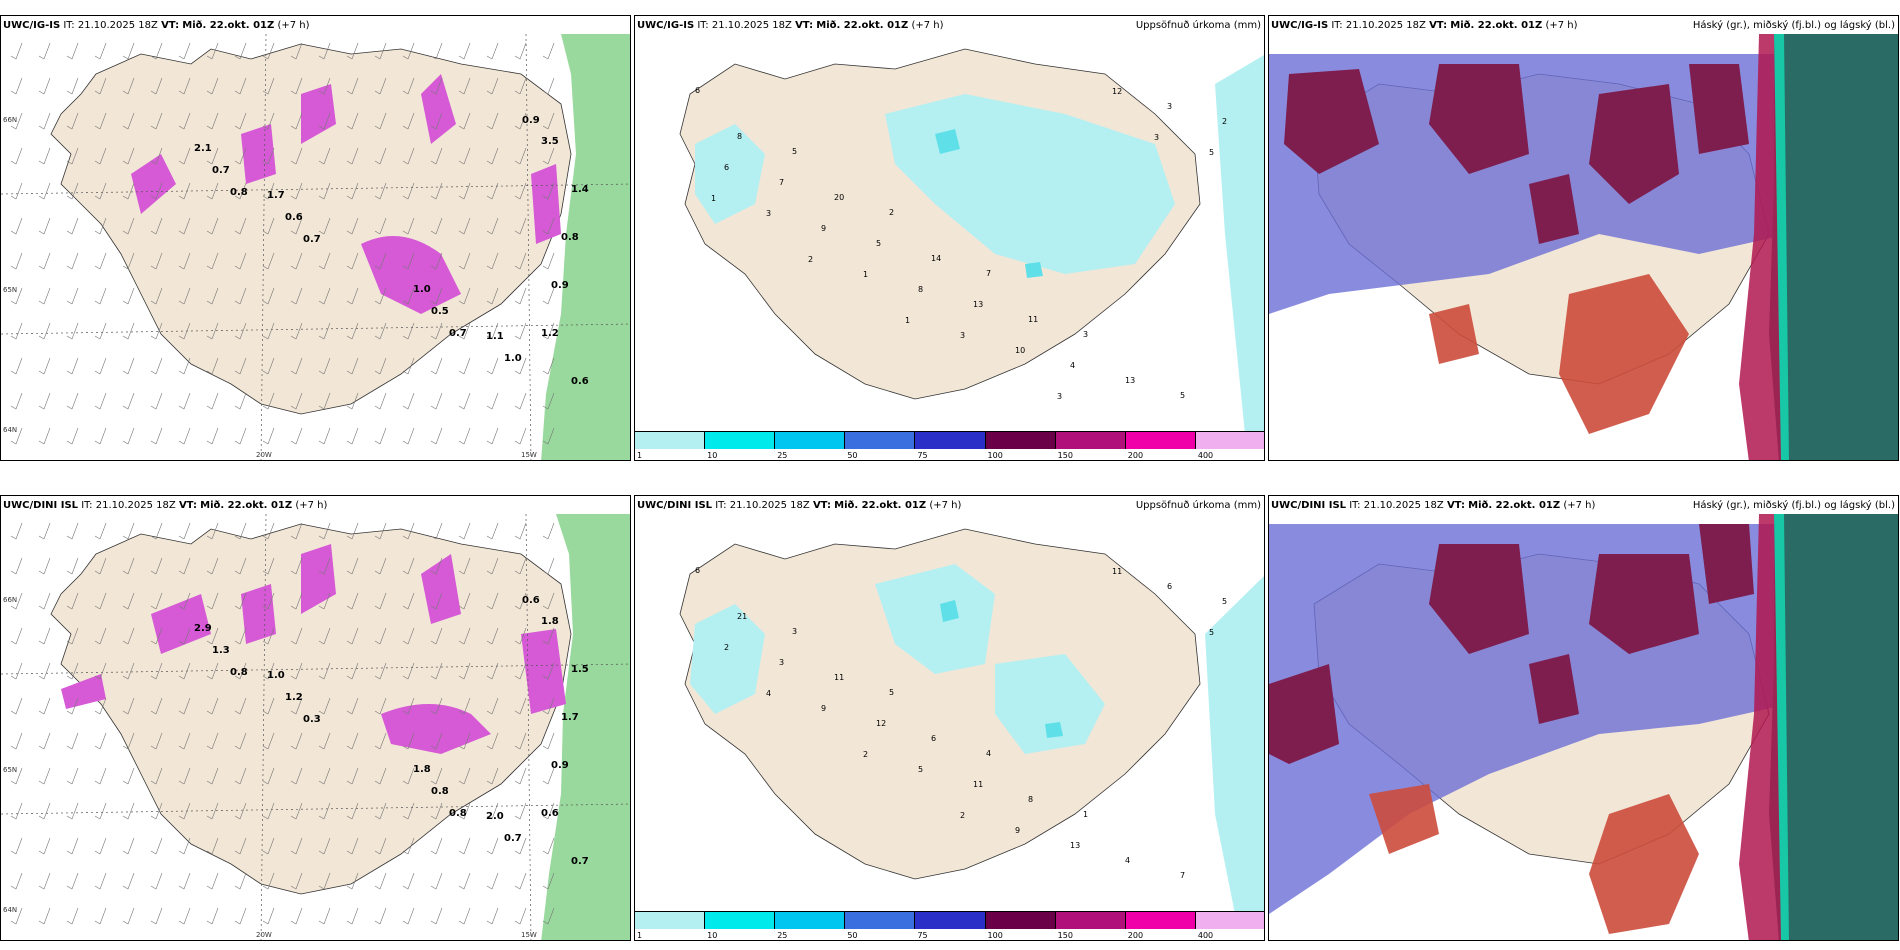 The width and height of the screenshot is (1900, 950). Describe the element at coordinates (550, 141) in the screenshot. I see `value-label: 3.5` at that location.